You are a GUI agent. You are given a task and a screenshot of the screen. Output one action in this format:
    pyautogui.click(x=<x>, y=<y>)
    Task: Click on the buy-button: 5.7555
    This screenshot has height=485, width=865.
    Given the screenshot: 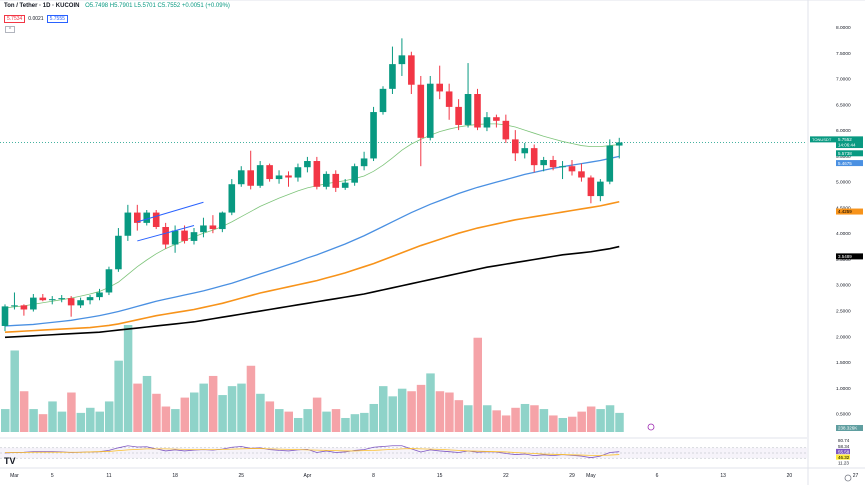 What is the action you would take?
    pyautogui.click(x=57, y=19)
    